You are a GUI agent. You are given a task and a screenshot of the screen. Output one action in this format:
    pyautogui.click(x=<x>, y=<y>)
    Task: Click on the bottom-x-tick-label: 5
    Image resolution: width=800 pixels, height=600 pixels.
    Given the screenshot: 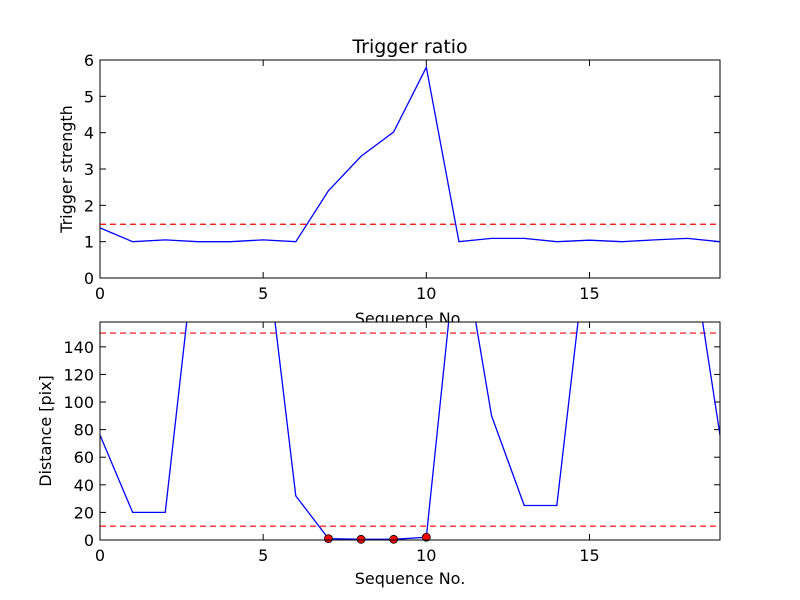 What is the action you would take?
    pyautogui.click(x=263, y=555)
    